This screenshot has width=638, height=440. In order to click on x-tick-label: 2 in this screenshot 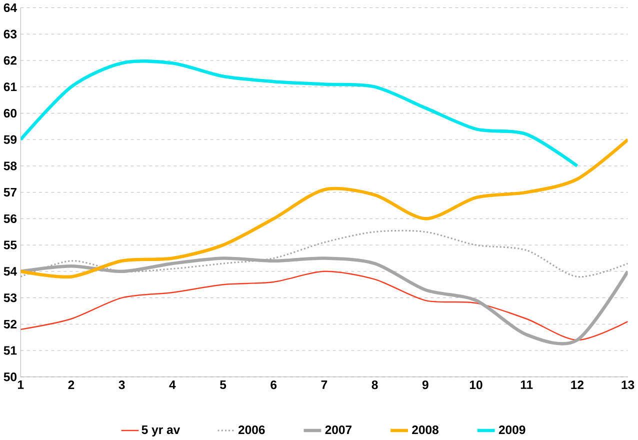, I will do `click(71, 385)`.